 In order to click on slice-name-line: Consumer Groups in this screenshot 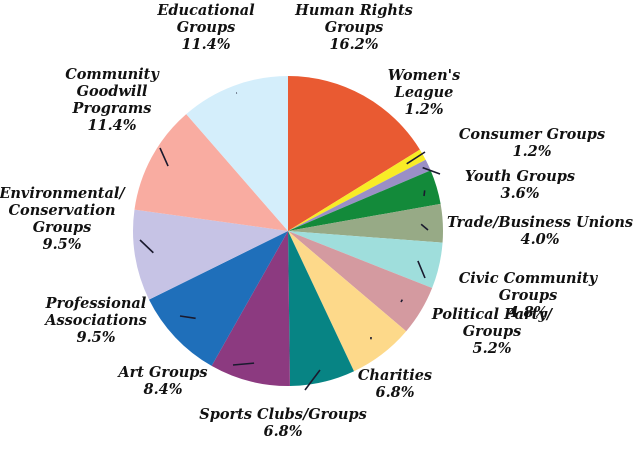, I will do `click(532, 134)`.